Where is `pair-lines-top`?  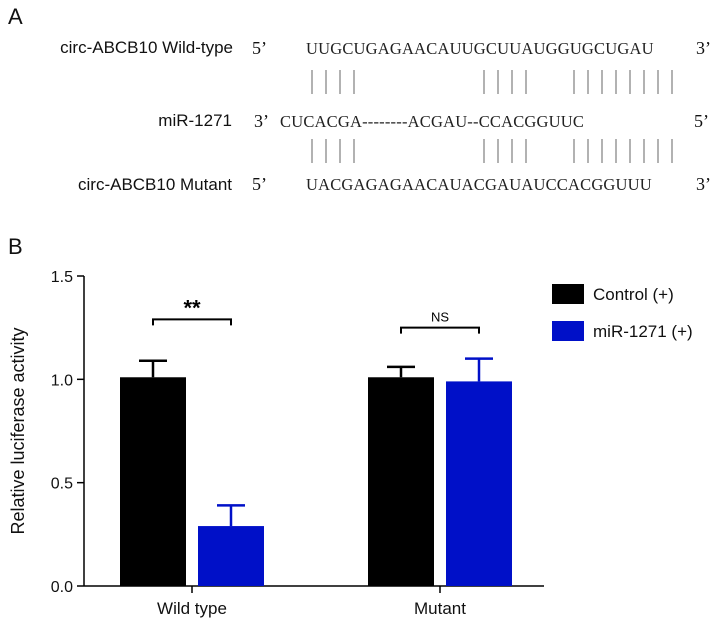 pair-lines-top is located at coordinates (492, 82).